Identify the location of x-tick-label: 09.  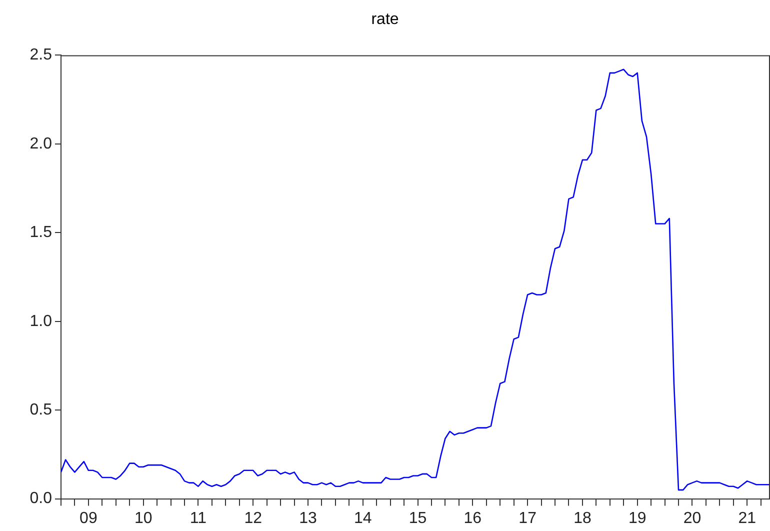
(89, 518).